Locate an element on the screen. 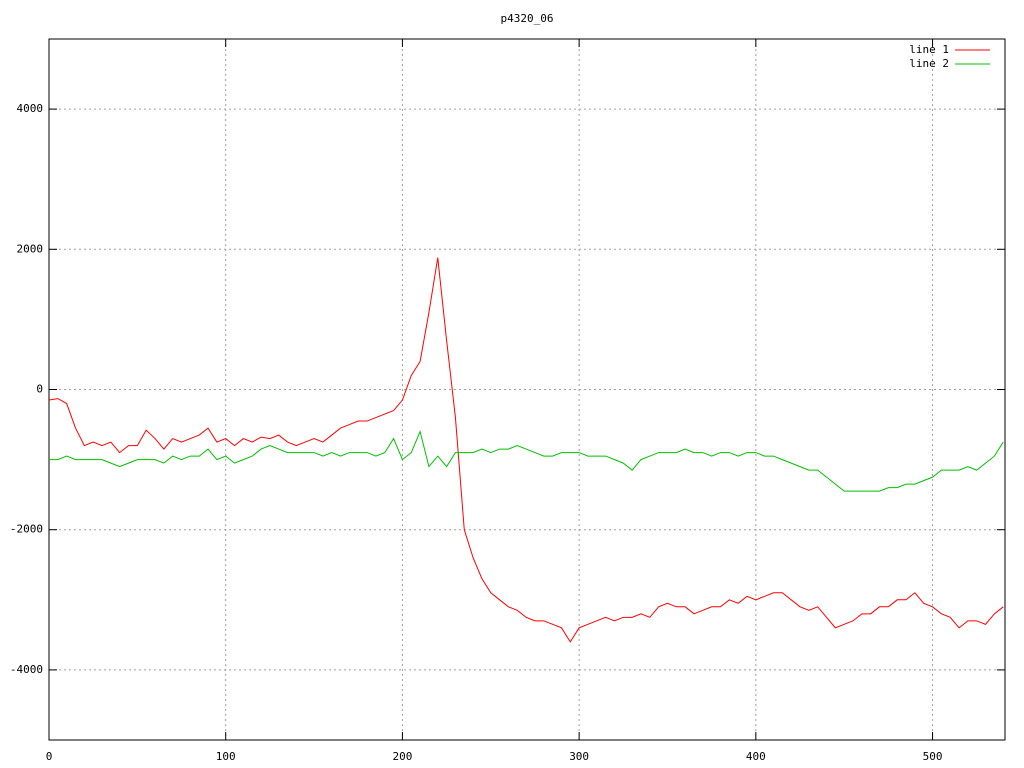 This screenshot has width=1024, height=768. chart-title: p4320_06 is located at coordinates (527, 18).